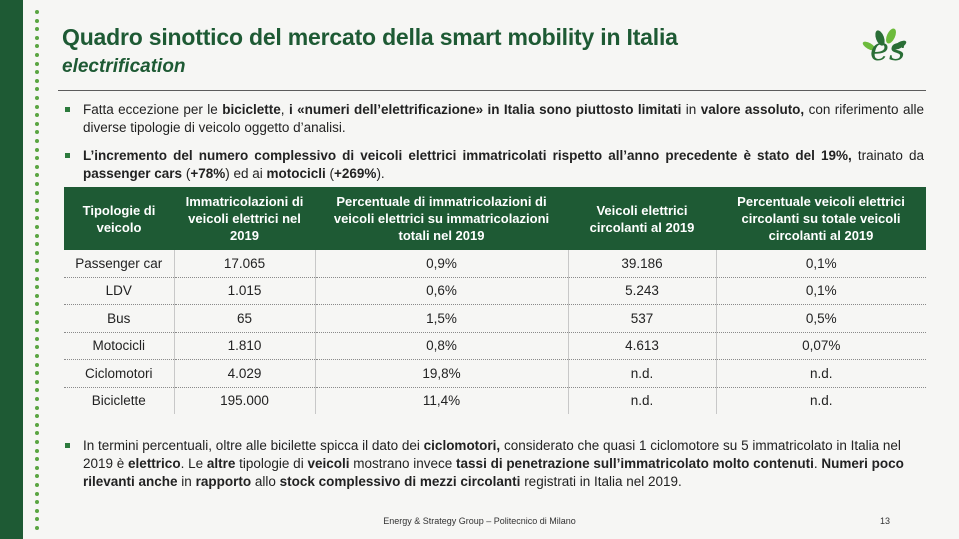 The image size is (959, 539). What do you see at coordinates (245, 373) in the screenshot?
I see `table-cell: 4.029` at bounding box center [245, 373].